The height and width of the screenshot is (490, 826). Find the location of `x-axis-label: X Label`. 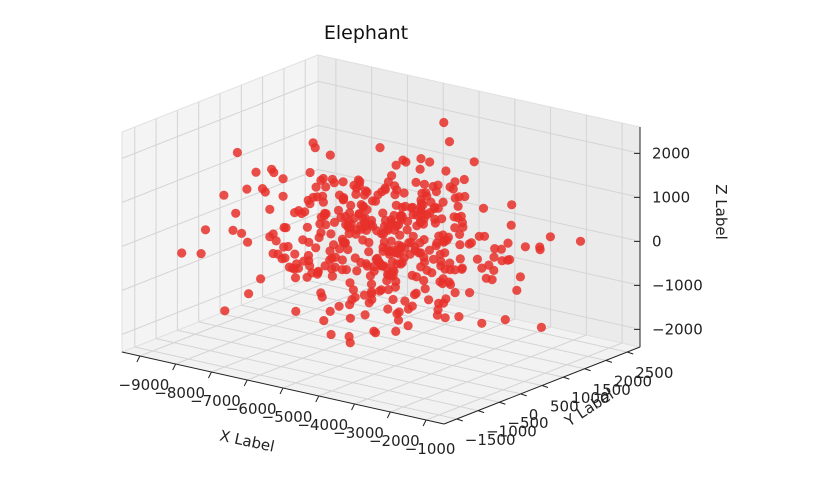

x-axis-label: X Label is located at coordinates (247, 441).